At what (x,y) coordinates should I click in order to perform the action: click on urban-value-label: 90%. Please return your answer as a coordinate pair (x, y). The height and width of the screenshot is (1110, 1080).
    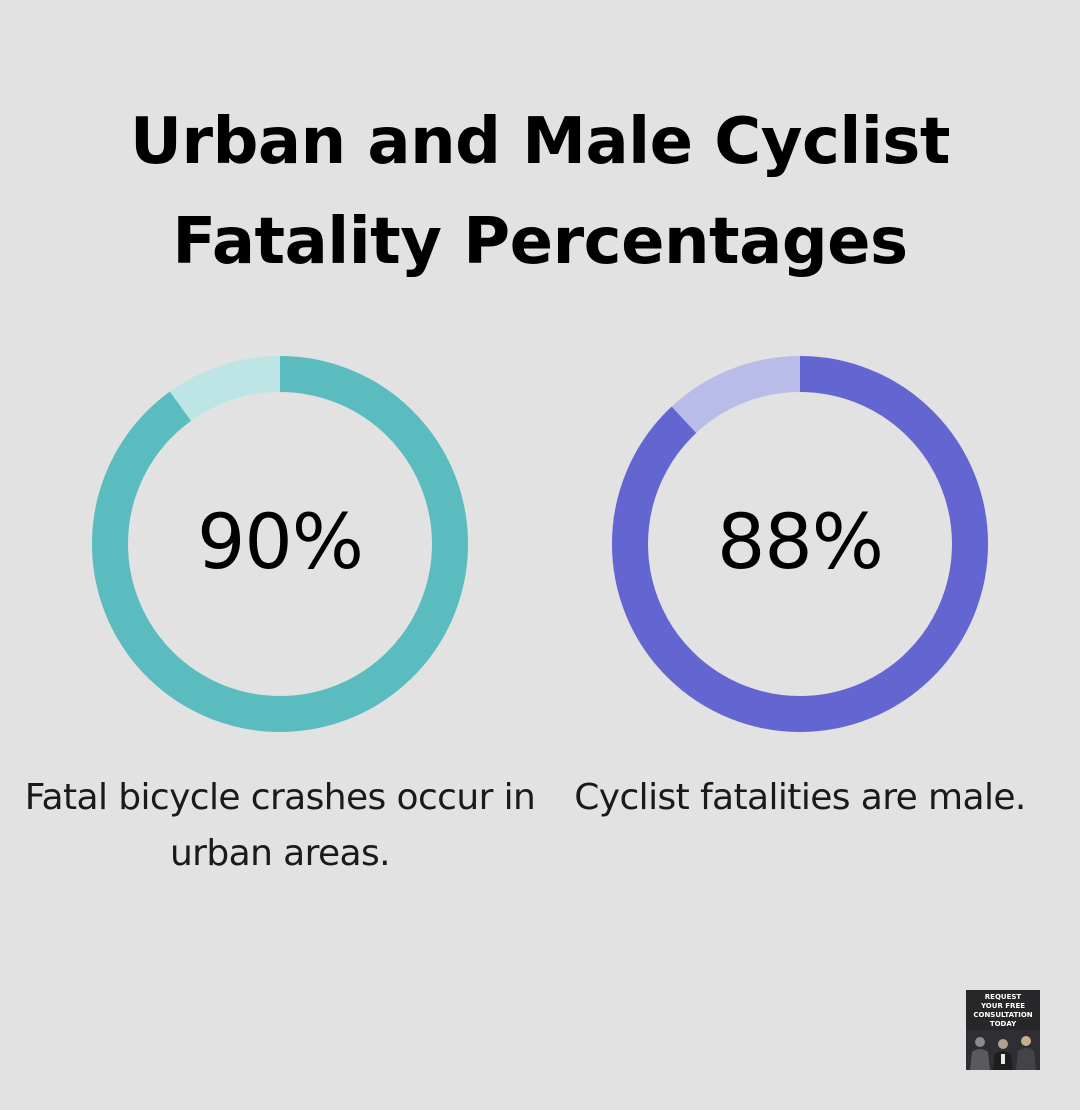
    Looking at the image, I should click on (280, 541).